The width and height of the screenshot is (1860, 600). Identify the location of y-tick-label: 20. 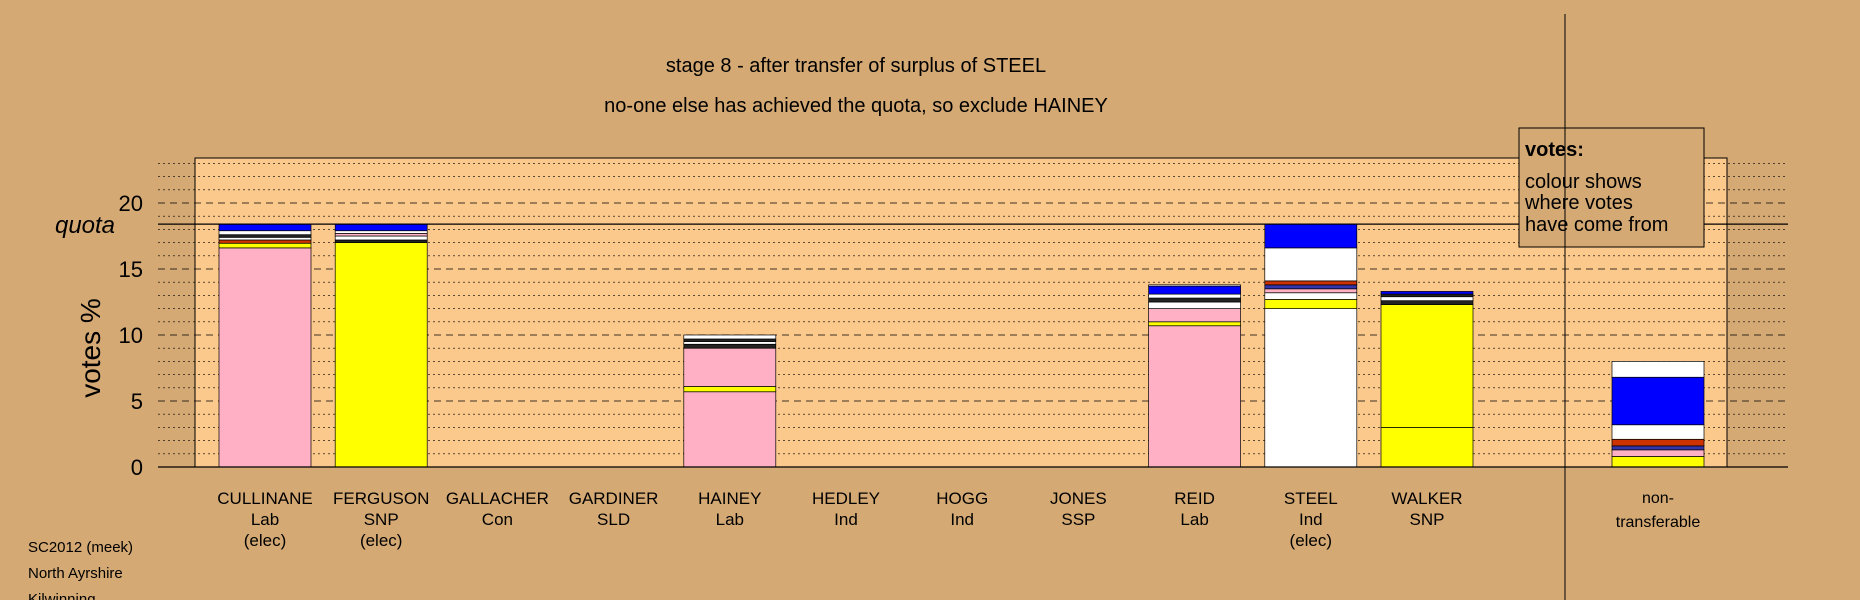
(131, 203).